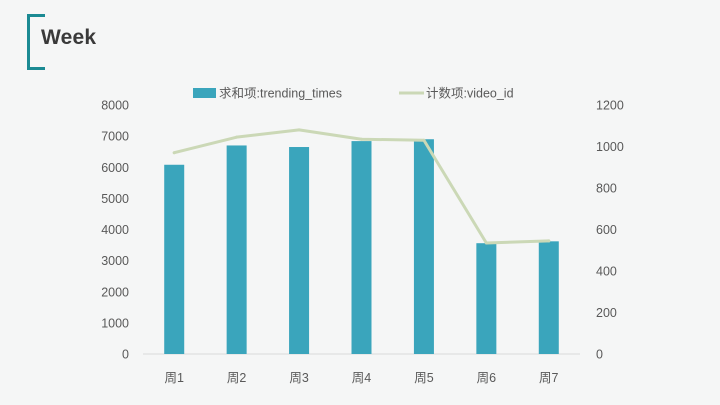 The width and height of the screenshot is (720, 405). Describe the element at coordinates (606, 313) in the screenshot. I see `y-right-tick-label: 200` at that location.